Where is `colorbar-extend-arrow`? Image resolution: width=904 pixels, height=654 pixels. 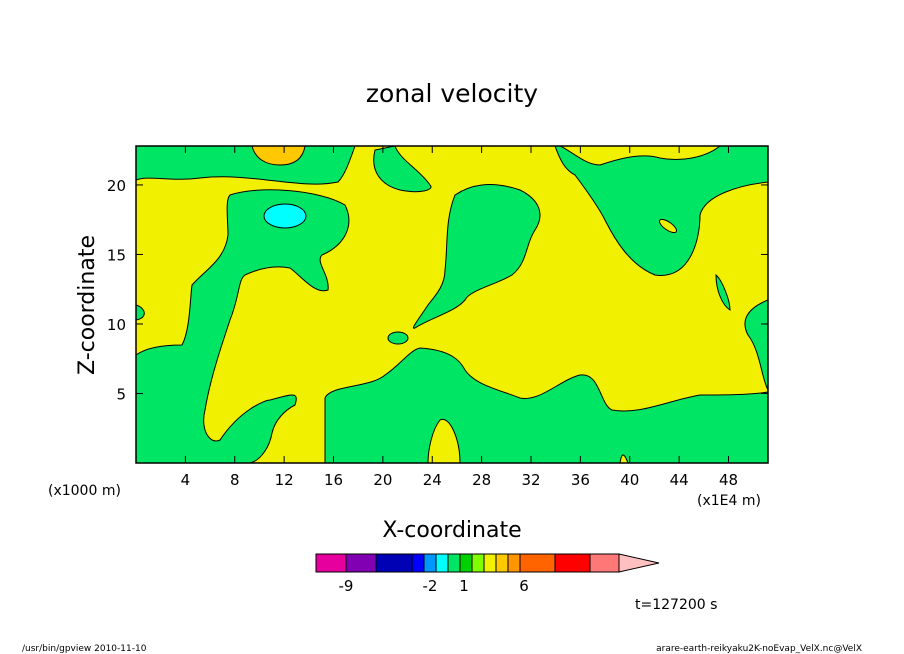
colorbar-extend-arrow is located at coordinates (639, 563).